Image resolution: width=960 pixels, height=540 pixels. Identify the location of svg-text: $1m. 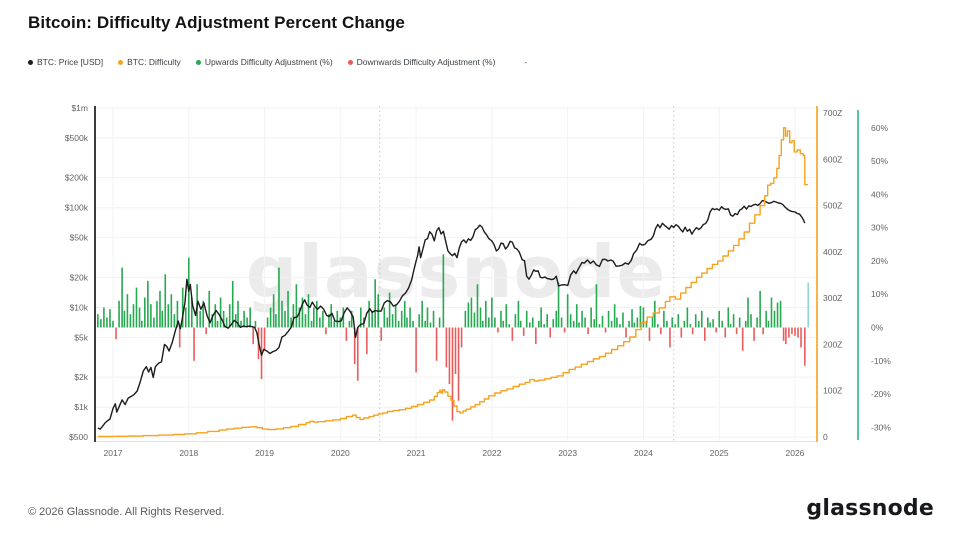
(79, 108).